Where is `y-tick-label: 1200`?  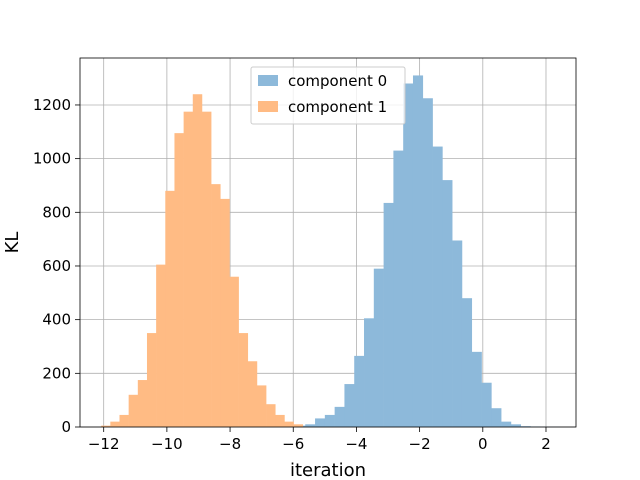 y-tick-label: 1200 is located at coordinates (52, 105).